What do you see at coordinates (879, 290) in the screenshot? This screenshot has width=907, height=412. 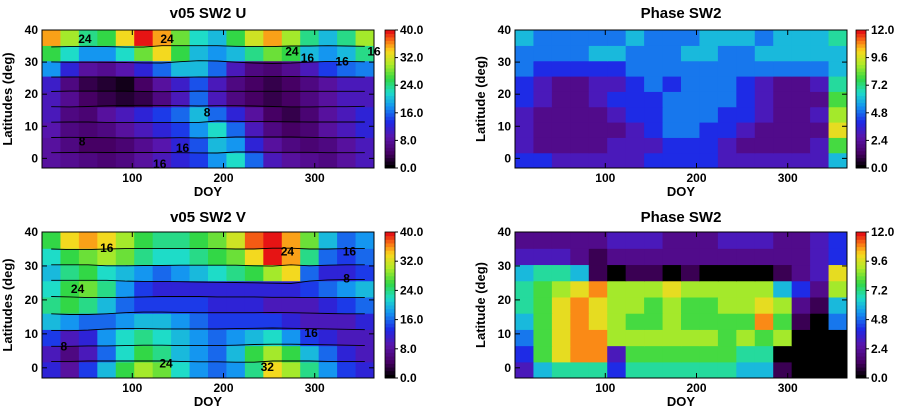 I see `colorbar-tick-label: 7.2` at bounding box center [879, 290].